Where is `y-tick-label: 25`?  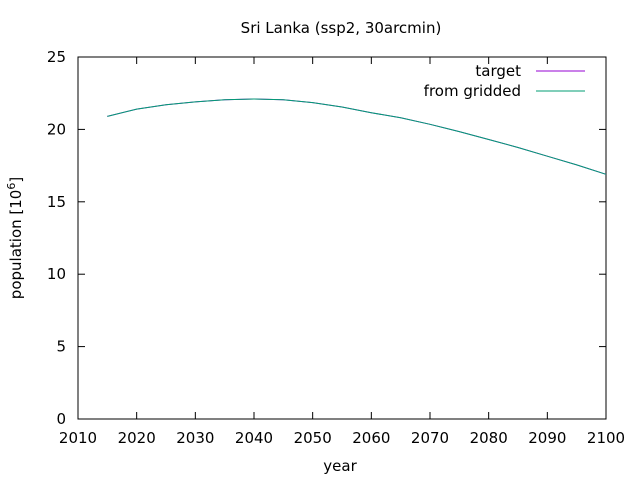
y-tick-label: 25 is located at coordinates (56, 57).